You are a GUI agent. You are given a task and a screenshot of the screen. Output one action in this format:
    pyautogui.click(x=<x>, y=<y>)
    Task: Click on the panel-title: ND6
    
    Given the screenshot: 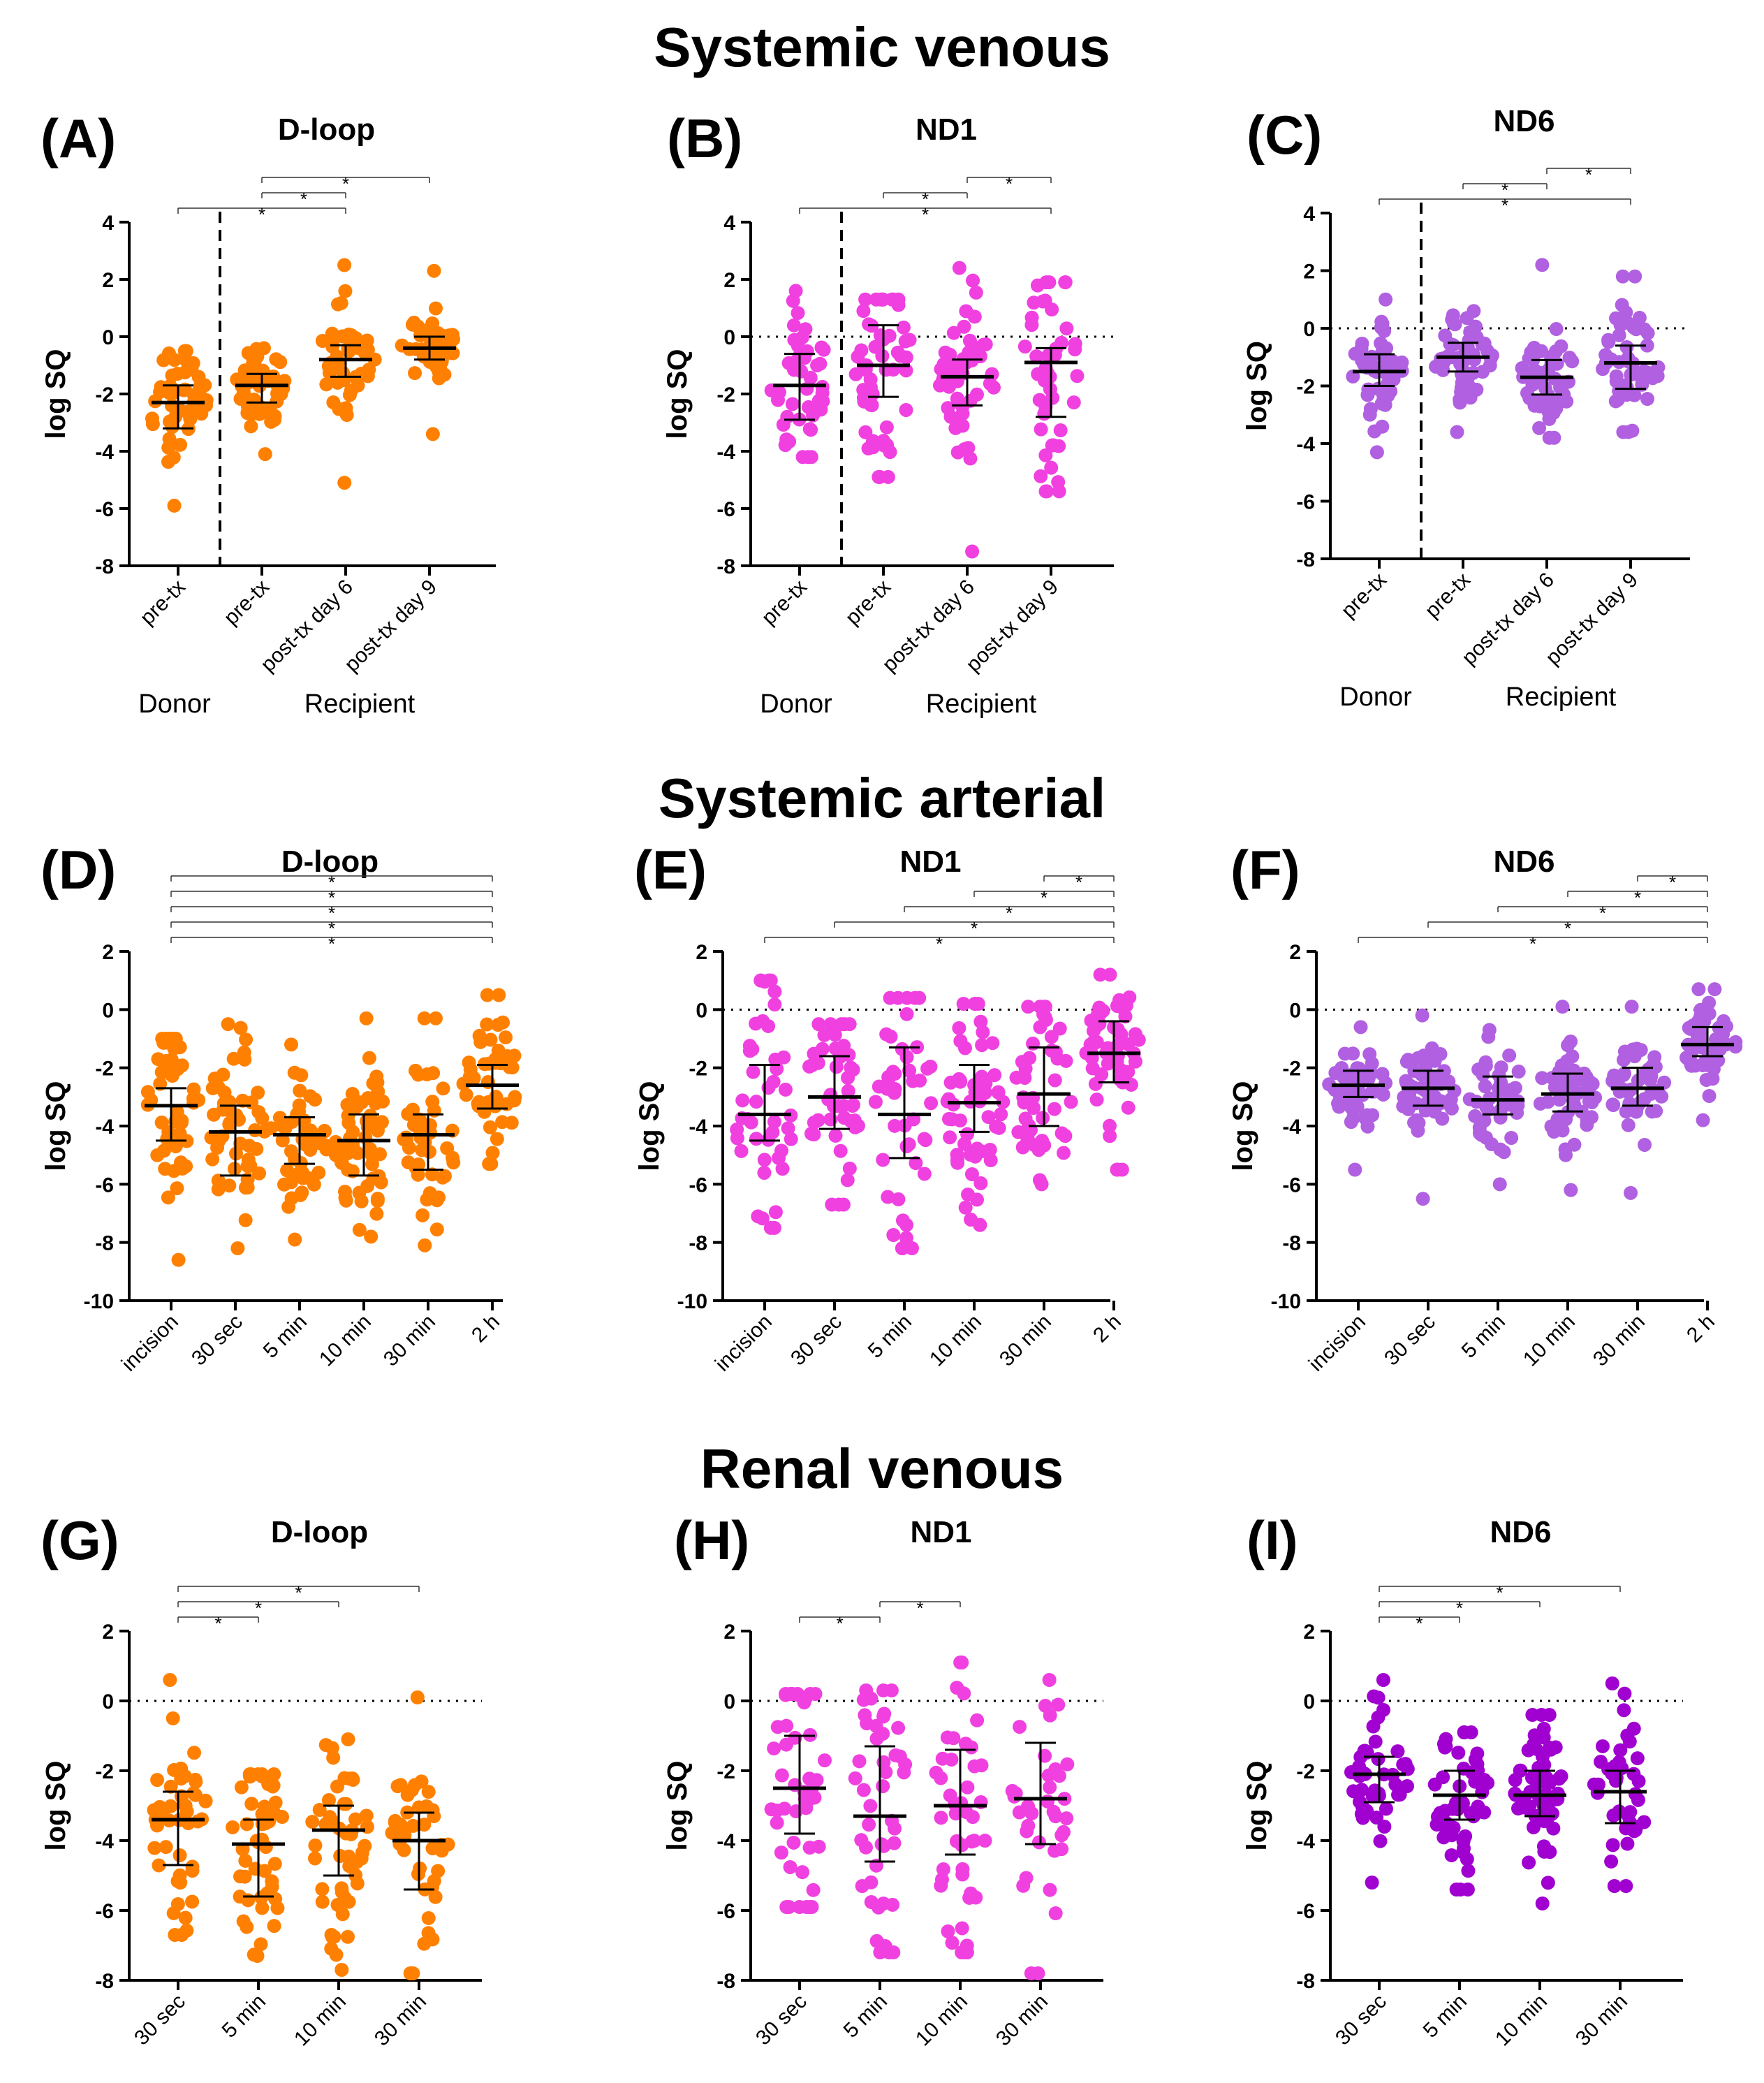 What is the action you would take?
    pyautogui.click(x=1520, y=1532)
    